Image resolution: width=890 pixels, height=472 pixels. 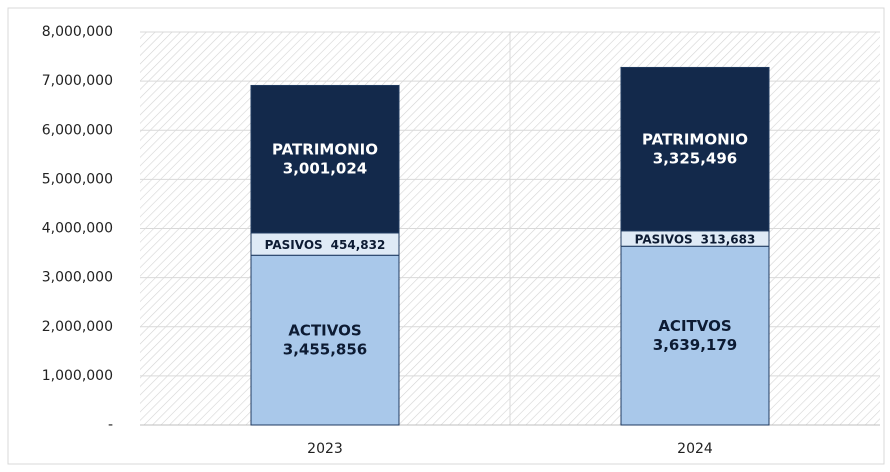 I want to click on data-label: 3,639,179, so click(x=695, y=345).